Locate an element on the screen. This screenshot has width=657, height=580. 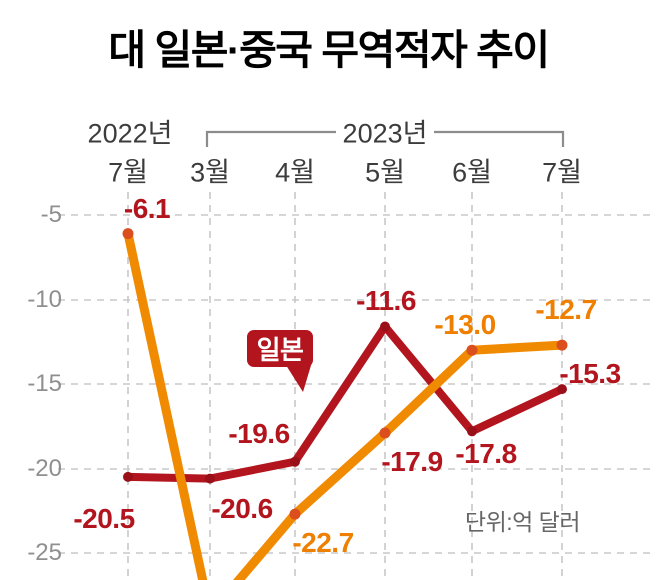
data-label-japan-2023-04: -19.6 is located at coordinates (259, 433).